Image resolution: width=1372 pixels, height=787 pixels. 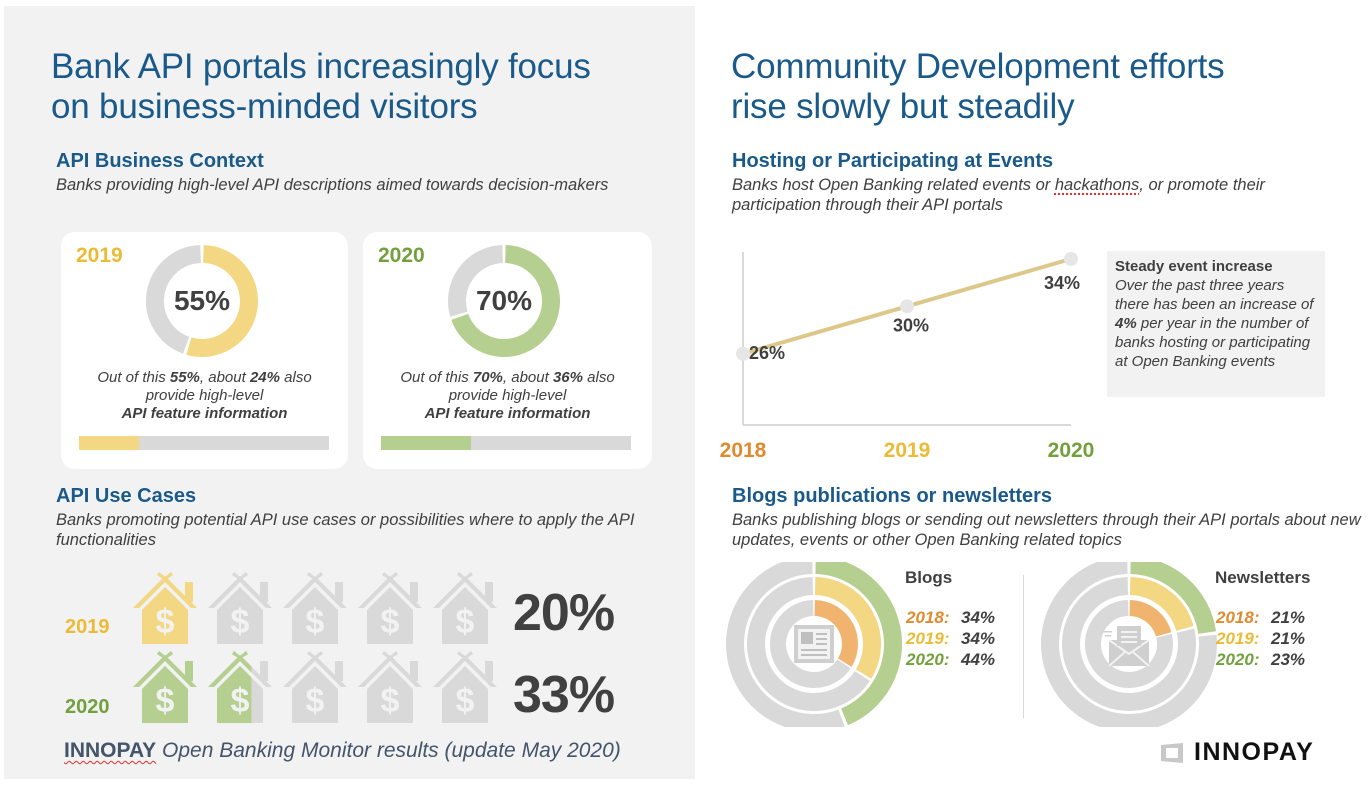 I want to click on legend-year: 2019:, so click(x=1238, y=638).